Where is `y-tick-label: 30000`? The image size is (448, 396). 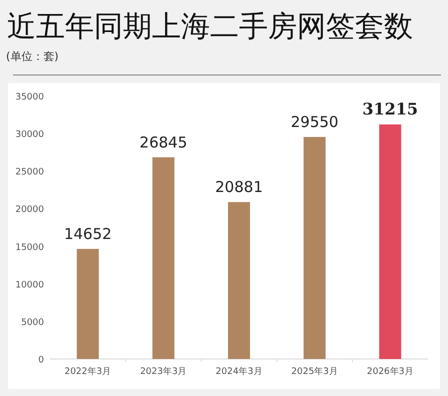
y-tick-label: 30000 is located at coordinates (29, 135).